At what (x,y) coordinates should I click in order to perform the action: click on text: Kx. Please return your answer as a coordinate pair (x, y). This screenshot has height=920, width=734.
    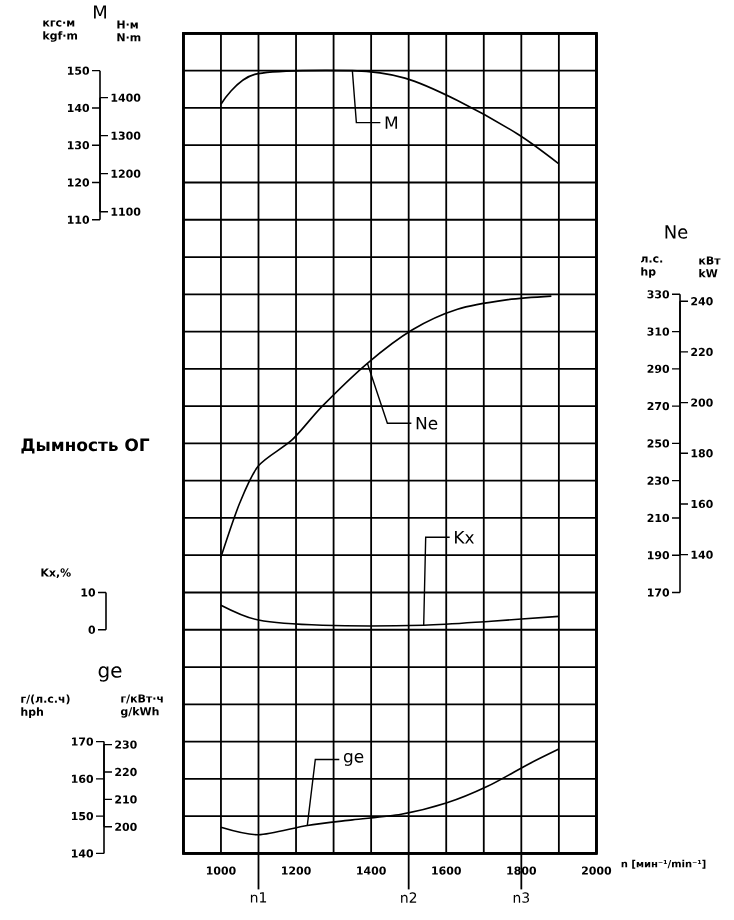
    Looking at the image, I should click on (464, 537).